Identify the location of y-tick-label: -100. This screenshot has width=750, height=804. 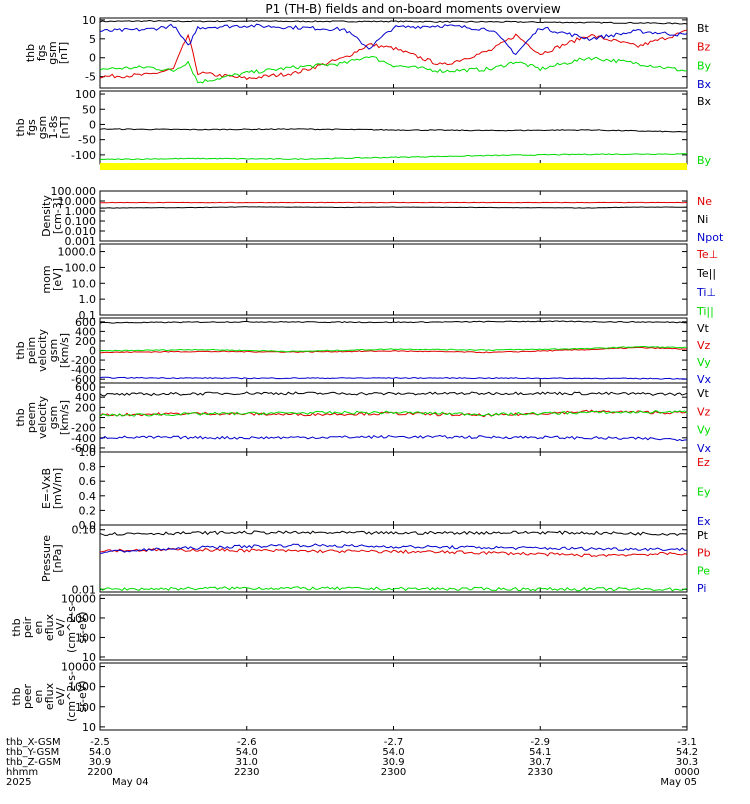
(83, 155).